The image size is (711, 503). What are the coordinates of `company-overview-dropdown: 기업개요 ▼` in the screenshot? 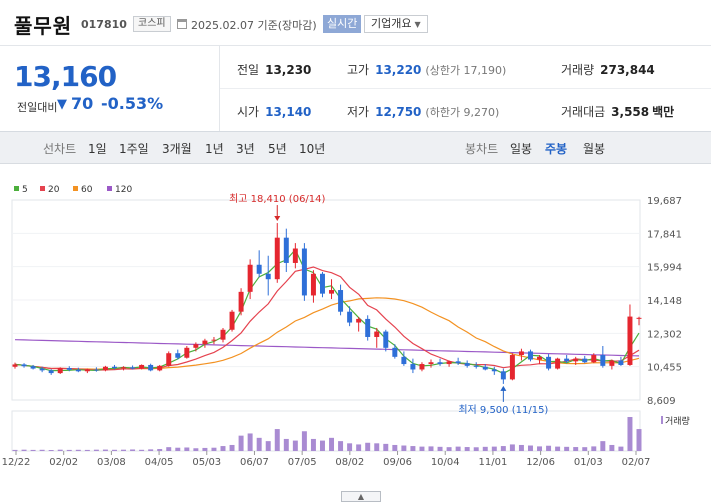 It's located at (396, 24).